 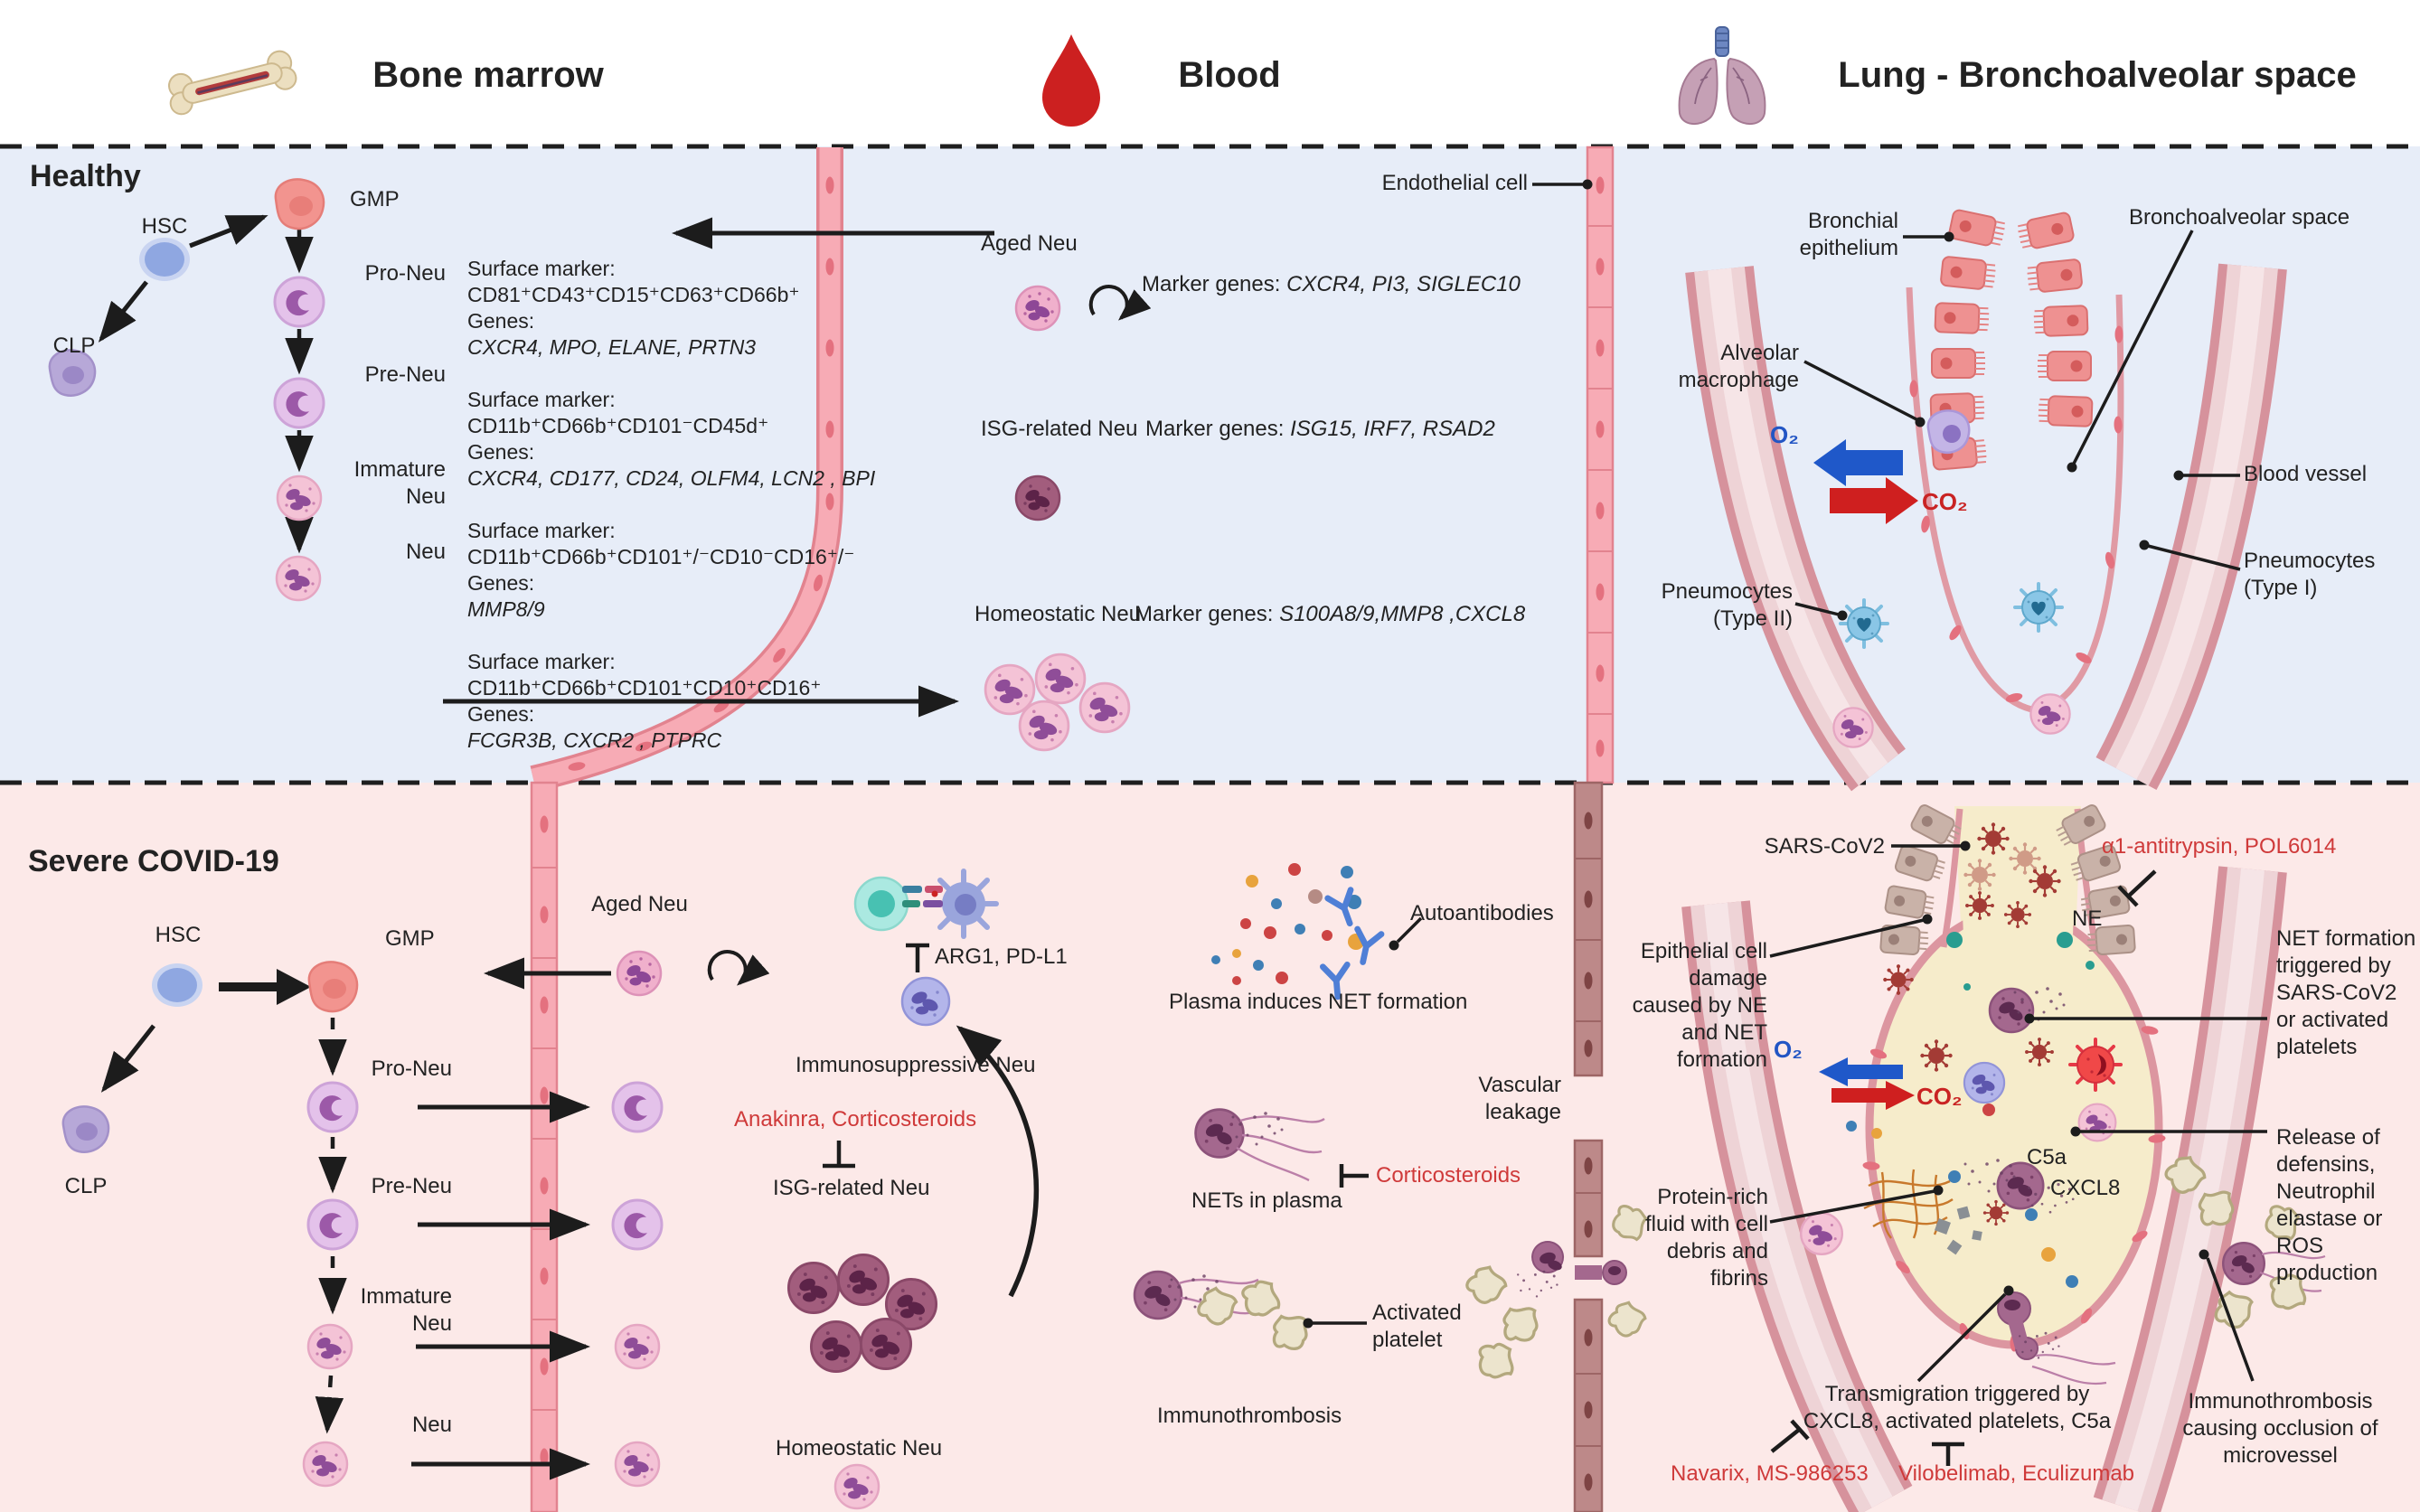 I want to click on healthy-title: Healthy, so click(x=85, y=176).